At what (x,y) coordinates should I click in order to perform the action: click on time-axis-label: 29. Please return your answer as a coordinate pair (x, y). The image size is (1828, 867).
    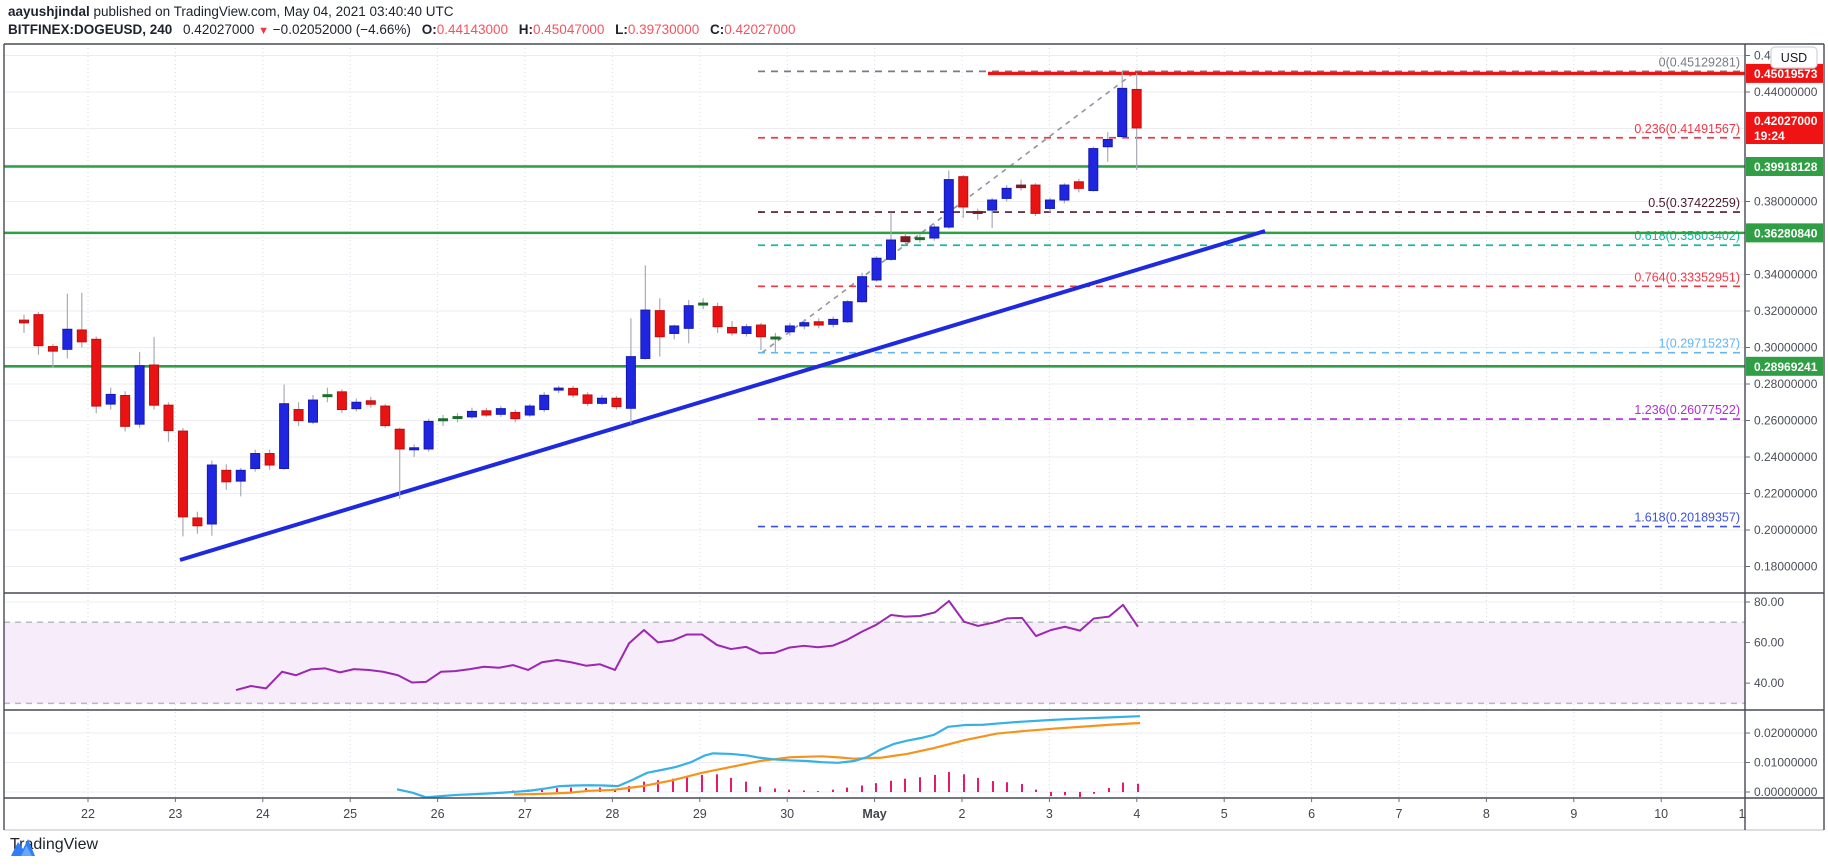
    Looking at the image, I should click on (700, 814).